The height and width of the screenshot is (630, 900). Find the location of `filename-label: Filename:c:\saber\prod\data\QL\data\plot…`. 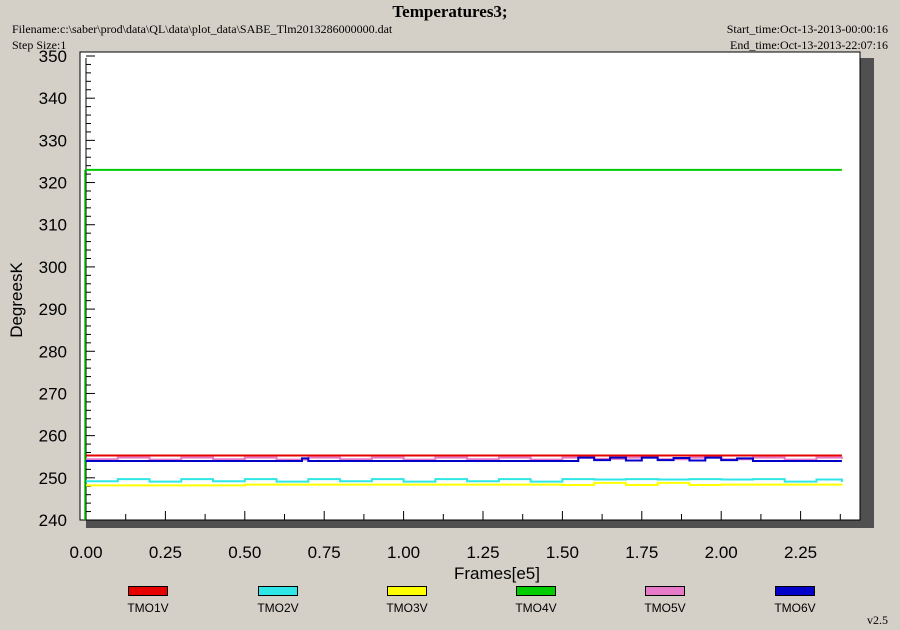

filename-label: Filename:c:\saber\prod\data\QL\data\plot… is located at coordinates (202, 29).